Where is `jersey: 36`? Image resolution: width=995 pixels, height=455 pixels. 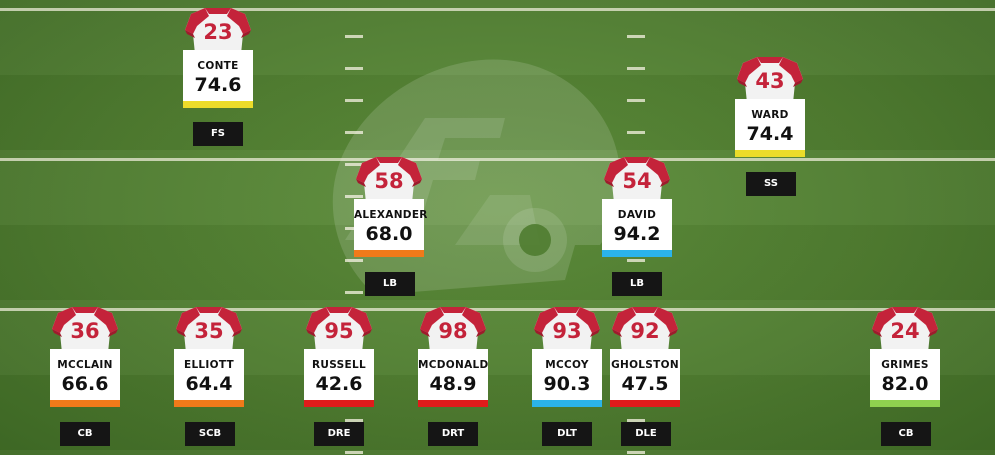
jersey: 36 is located at coordinates (85, 330).